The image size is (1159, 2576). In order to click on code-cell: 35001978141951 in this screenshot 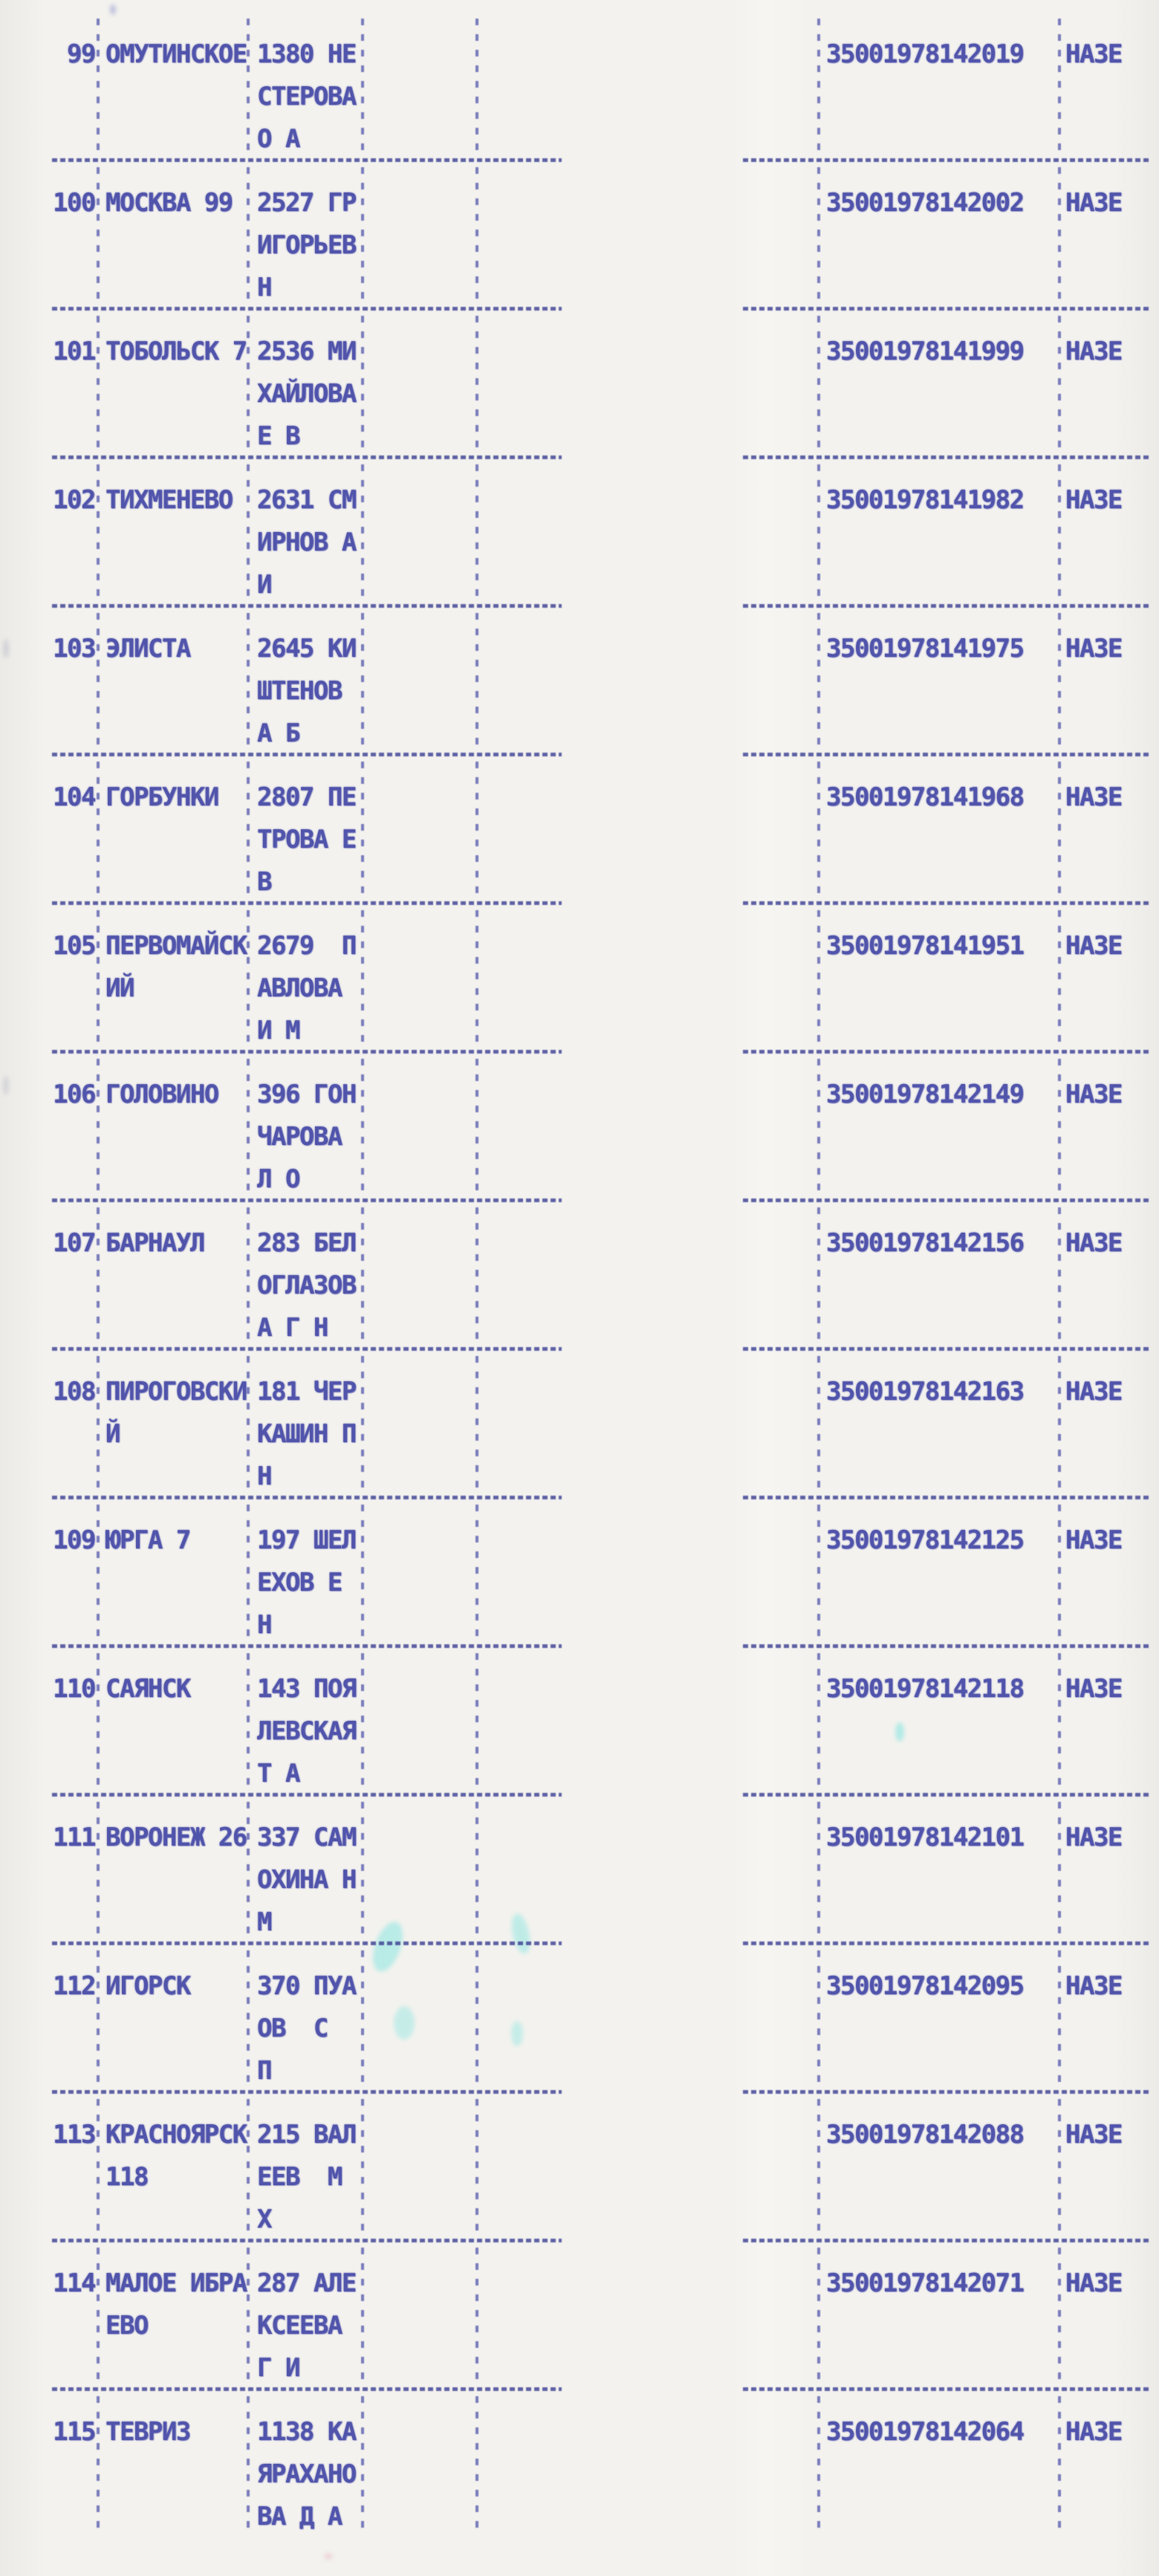, I will do `click(926, 946)`.